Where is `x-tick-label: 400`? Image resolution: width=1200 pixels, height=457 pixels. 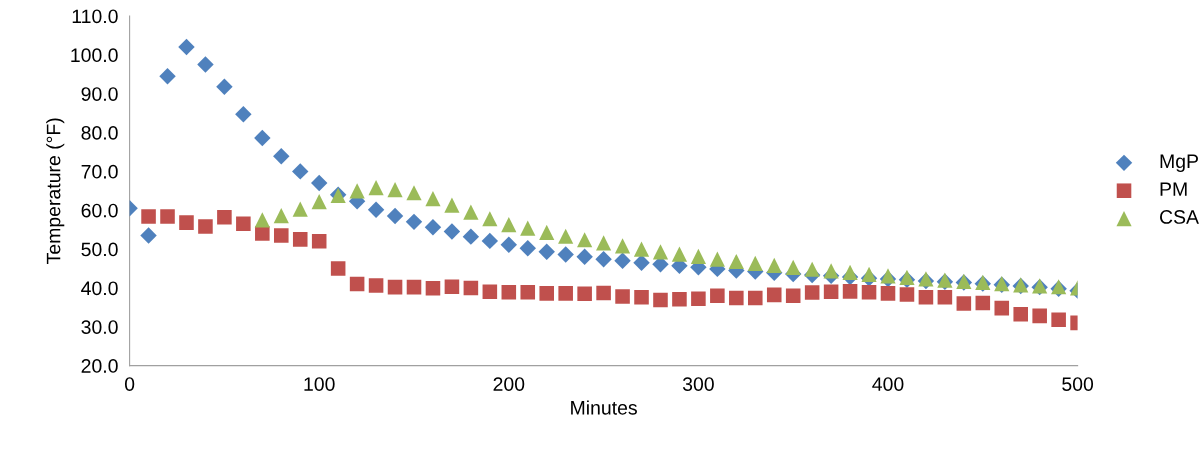
x-tick-label: 400 is located at coordinates (888, 384).